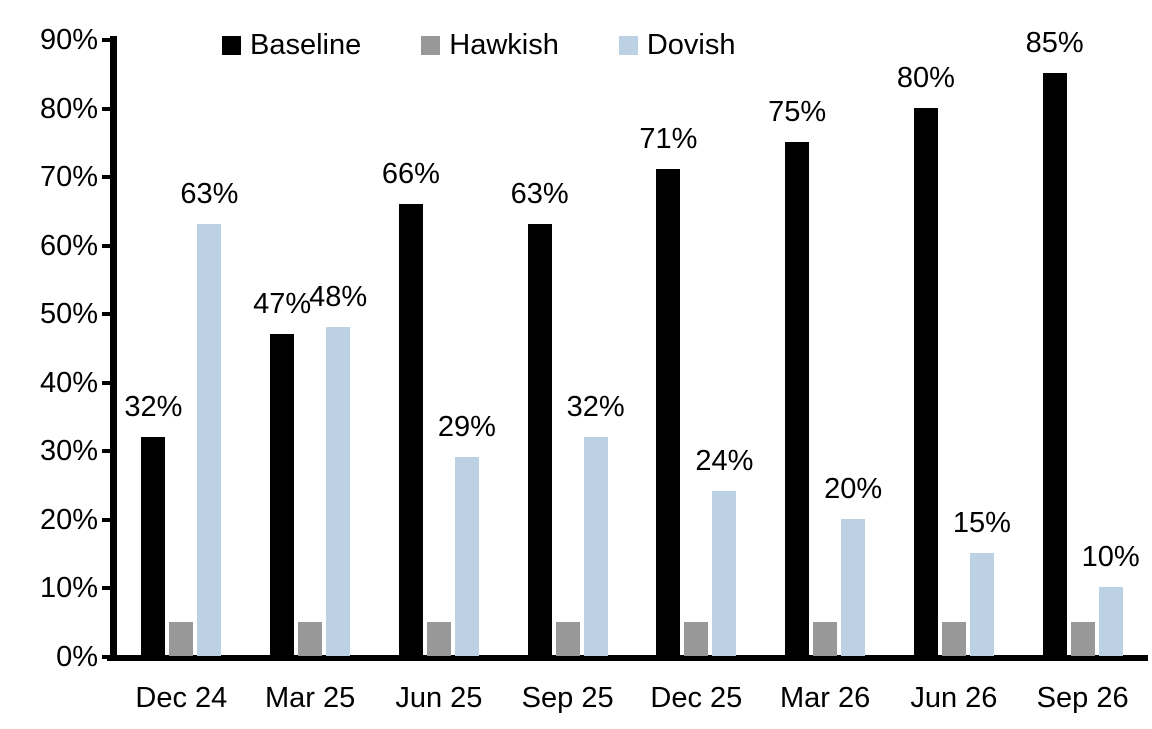 The image size is (1152, 729). Describe the element at coordinates (696, 698) in the screenshot. I see `x-axis-category-label: Dec 25` at that location.